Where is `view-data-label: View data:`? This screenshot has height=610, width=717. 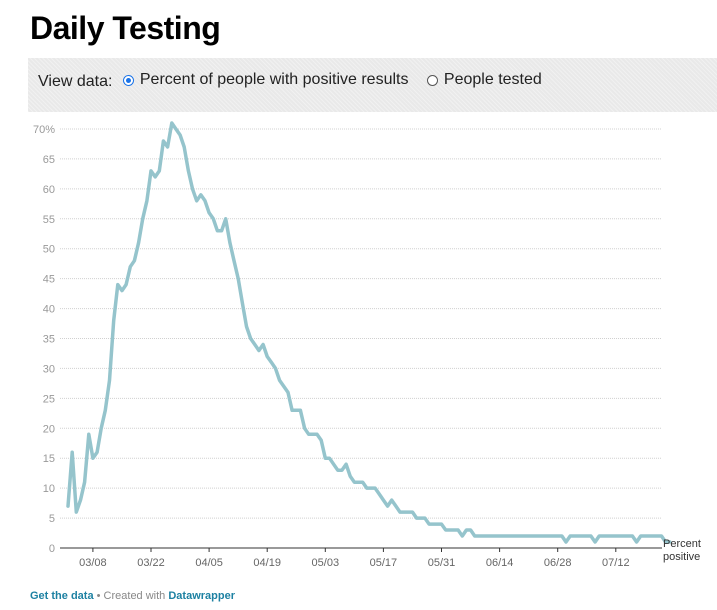
view-data-label: View data: is located at coordinates (75, 81).